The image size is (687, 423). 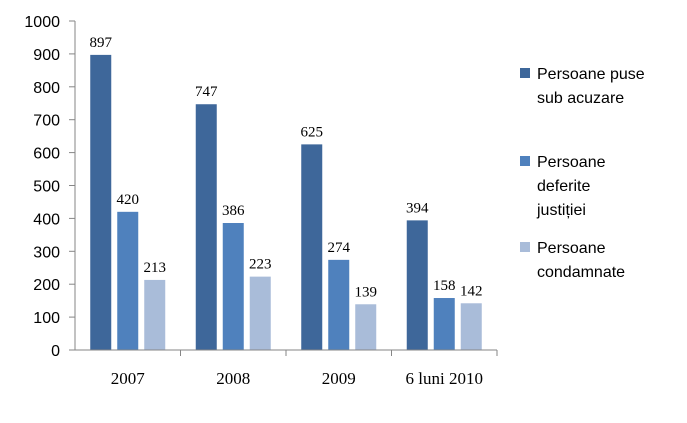 I want to click on y-axis-ticks: 0 100 200 300 400 500 600 700 800 900 1000, so click(x=49, y=187).